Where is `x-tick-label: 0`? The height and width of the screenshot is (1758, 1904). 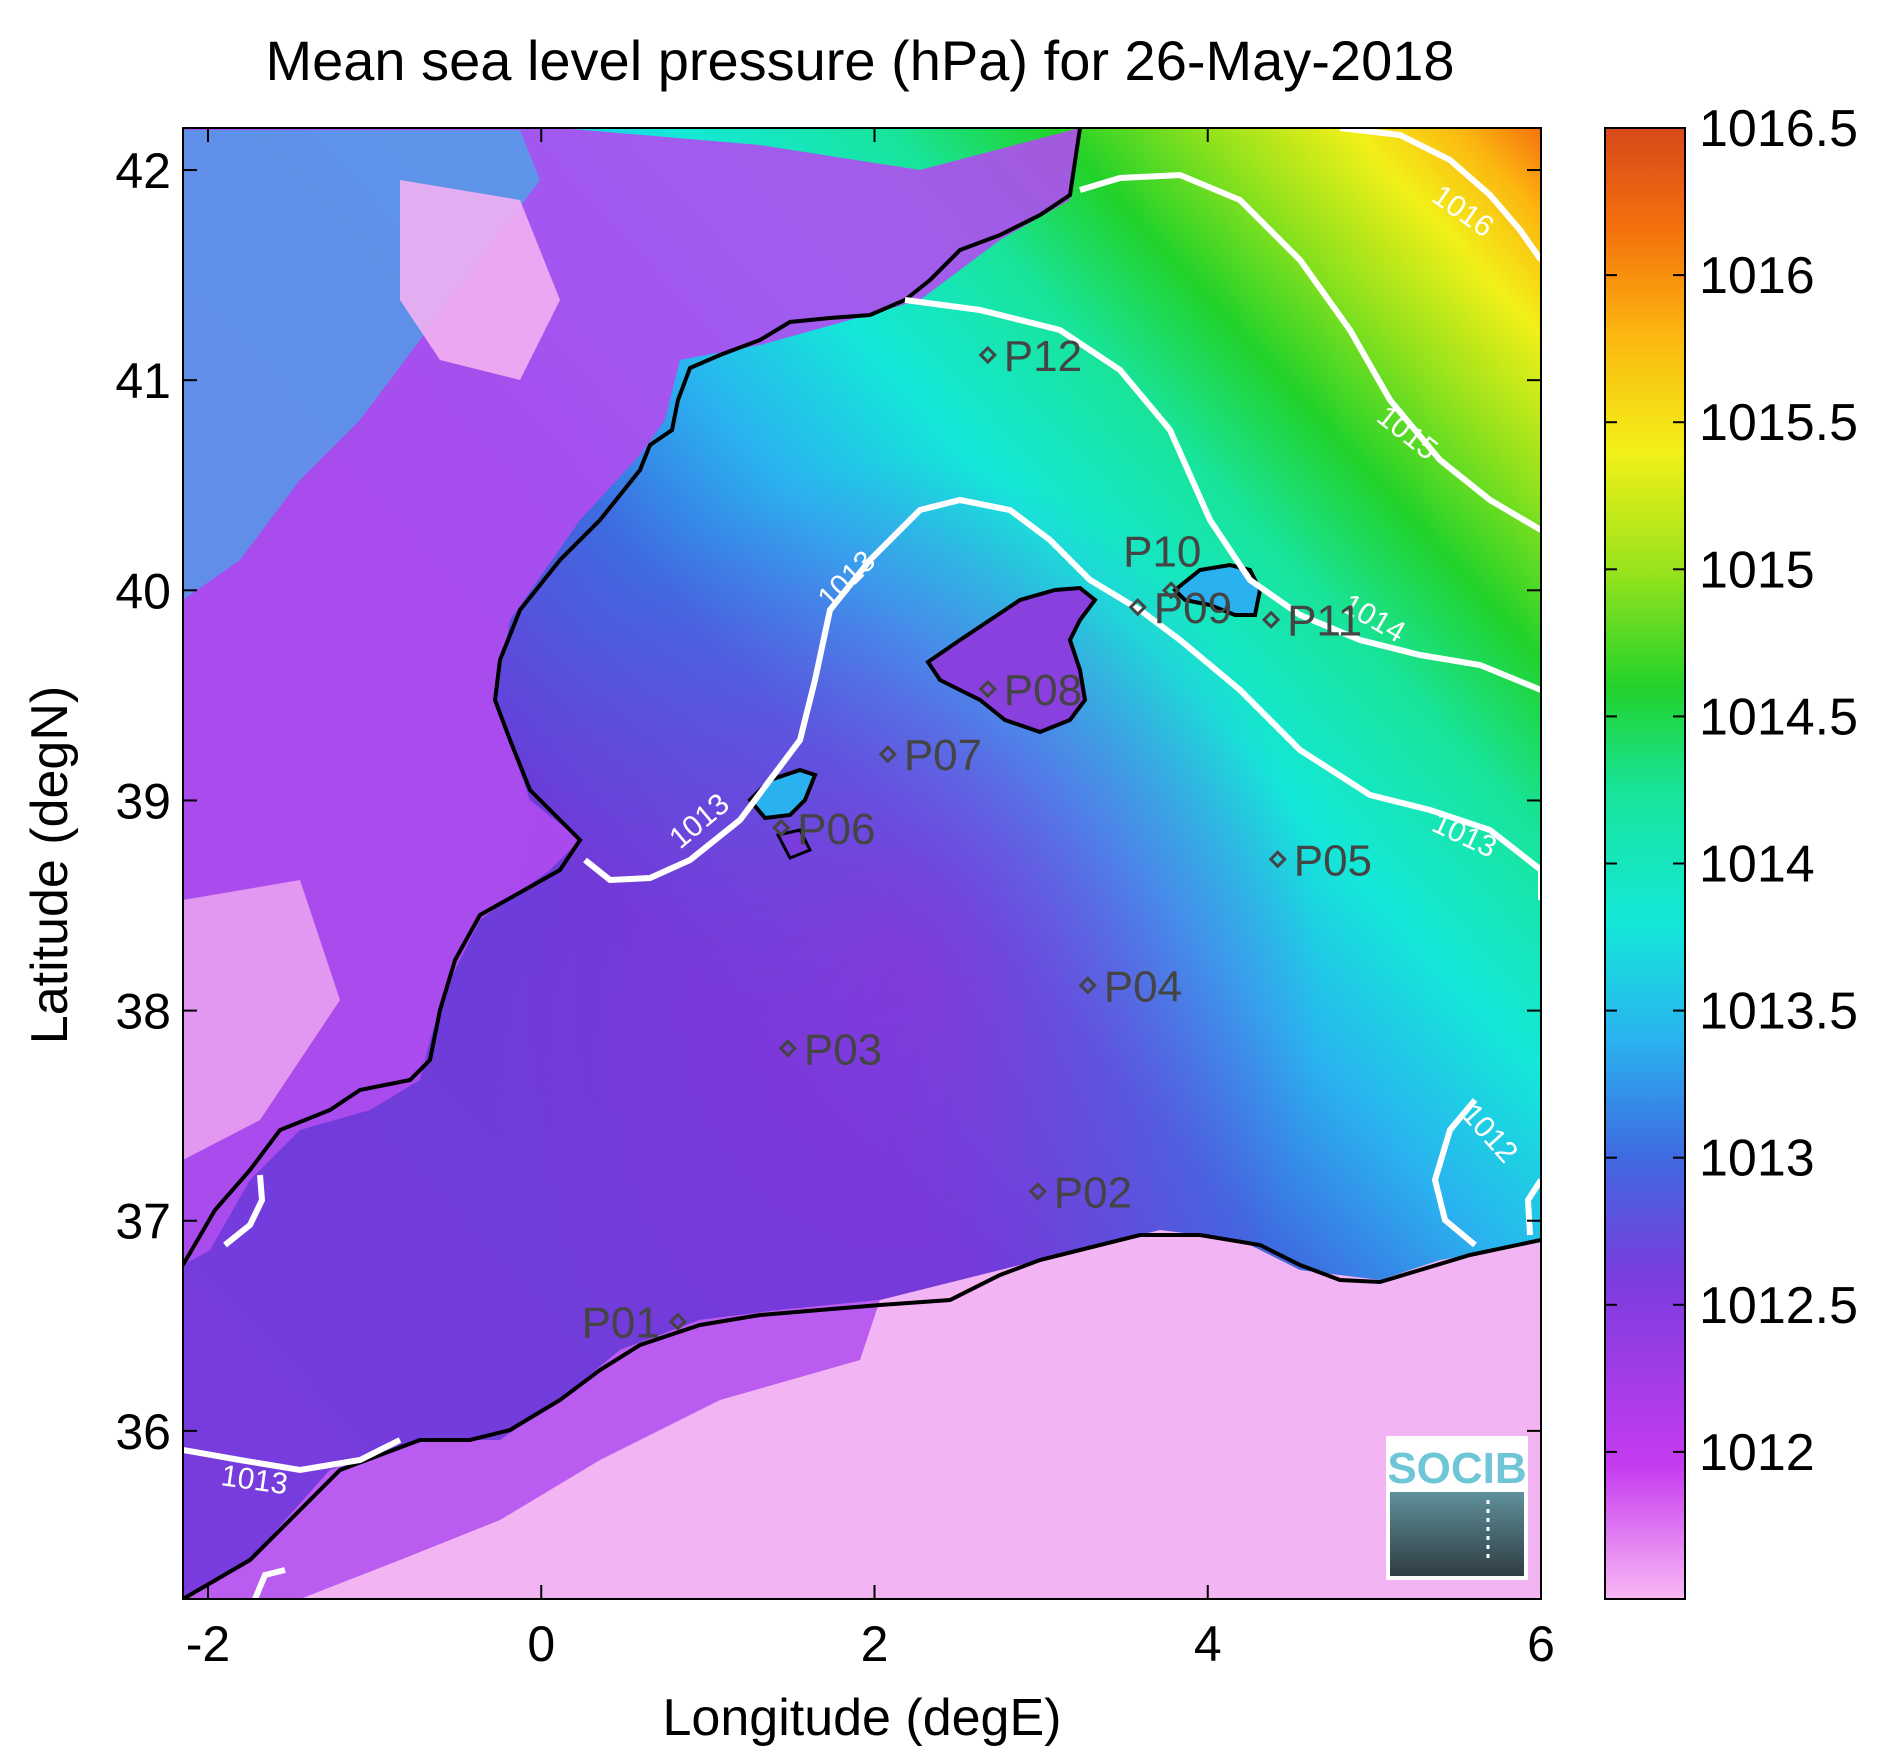 x-tick-label: 0 is located at coordinates (541, 1644).